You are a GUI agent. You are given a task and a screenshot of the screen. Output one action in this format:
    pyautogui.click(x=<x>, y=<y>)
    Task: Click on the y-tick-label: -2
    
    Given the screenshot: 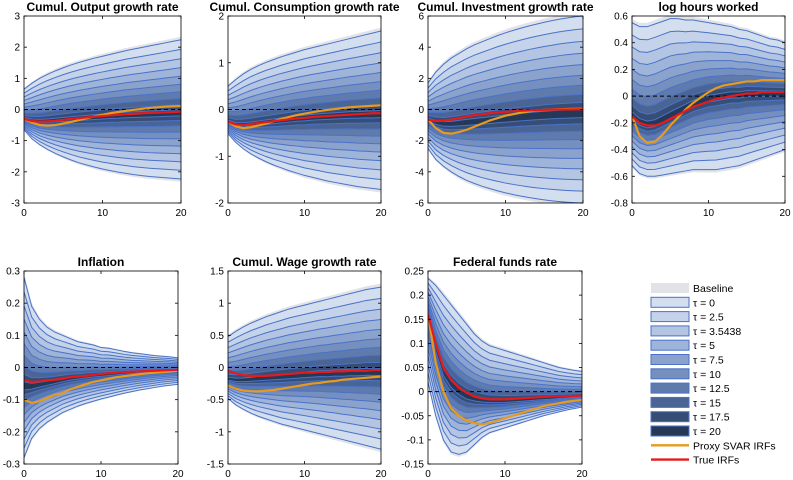 What is the action you would take?
    pyautogui.click(x=15, y=172)
    